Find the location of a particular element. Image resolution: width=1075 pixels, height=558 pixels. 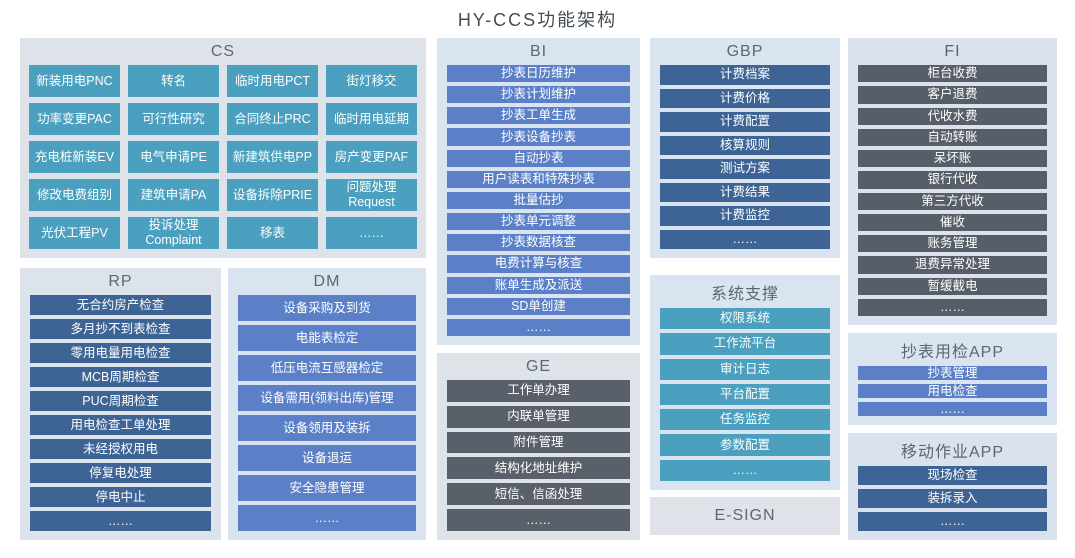

module-button: 抄表工单生成 is located at coordinates (538, 116).